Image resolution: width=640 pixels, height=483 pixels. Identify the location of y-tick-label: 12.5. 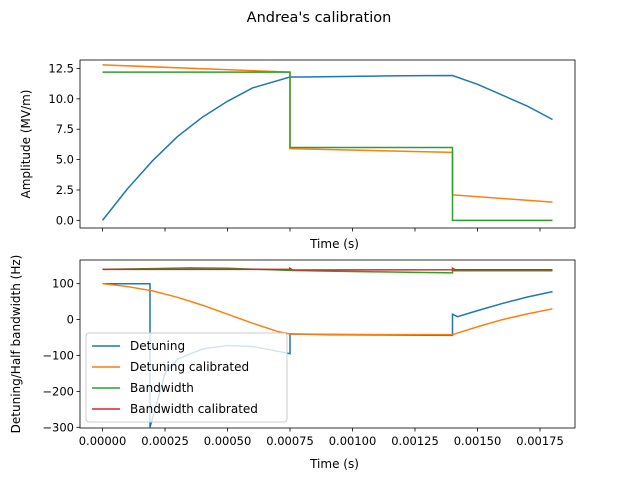
(61, 69).